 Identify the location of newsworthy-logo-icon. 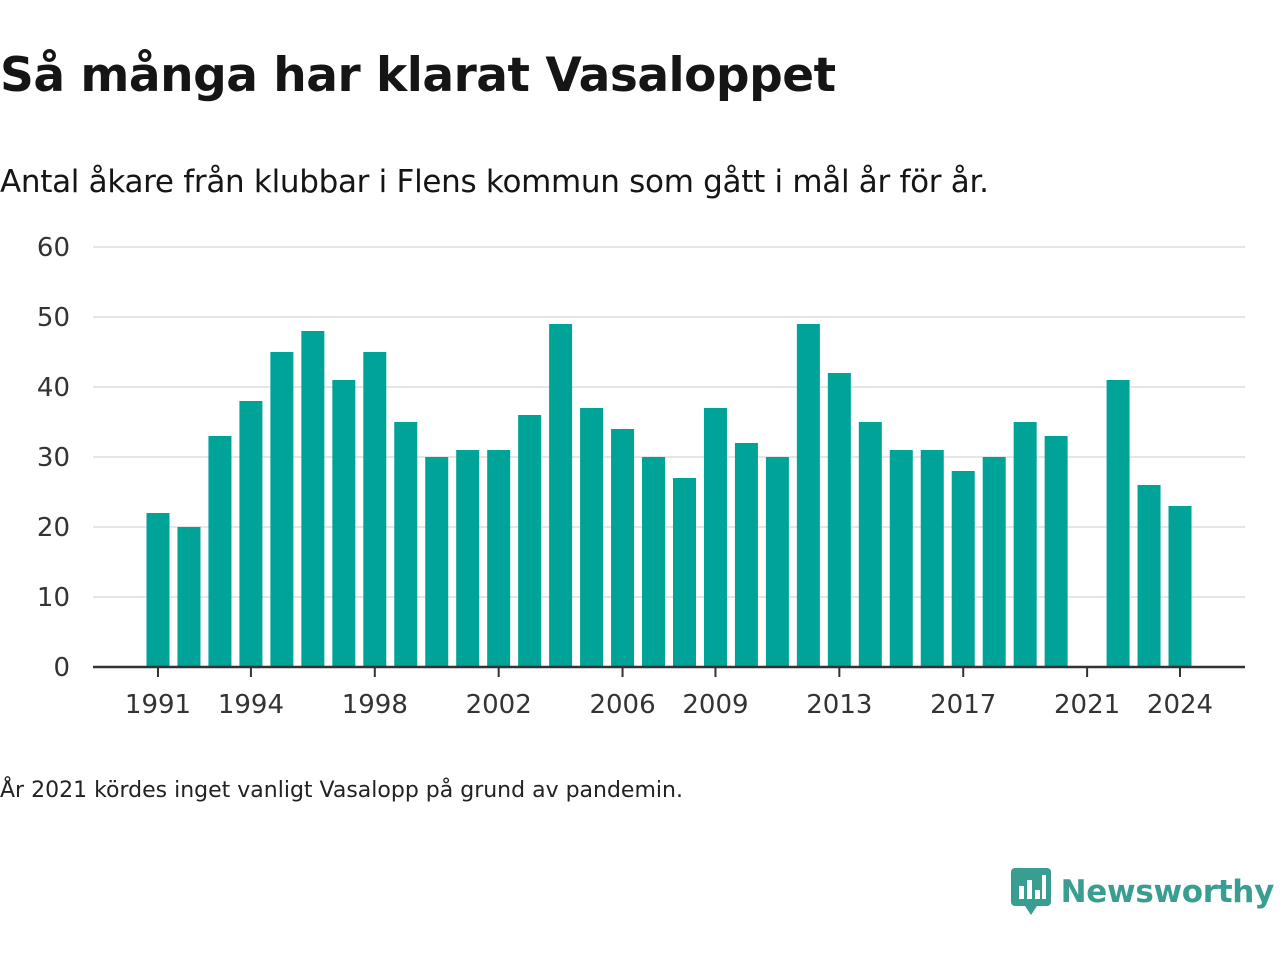
(1030, 891).